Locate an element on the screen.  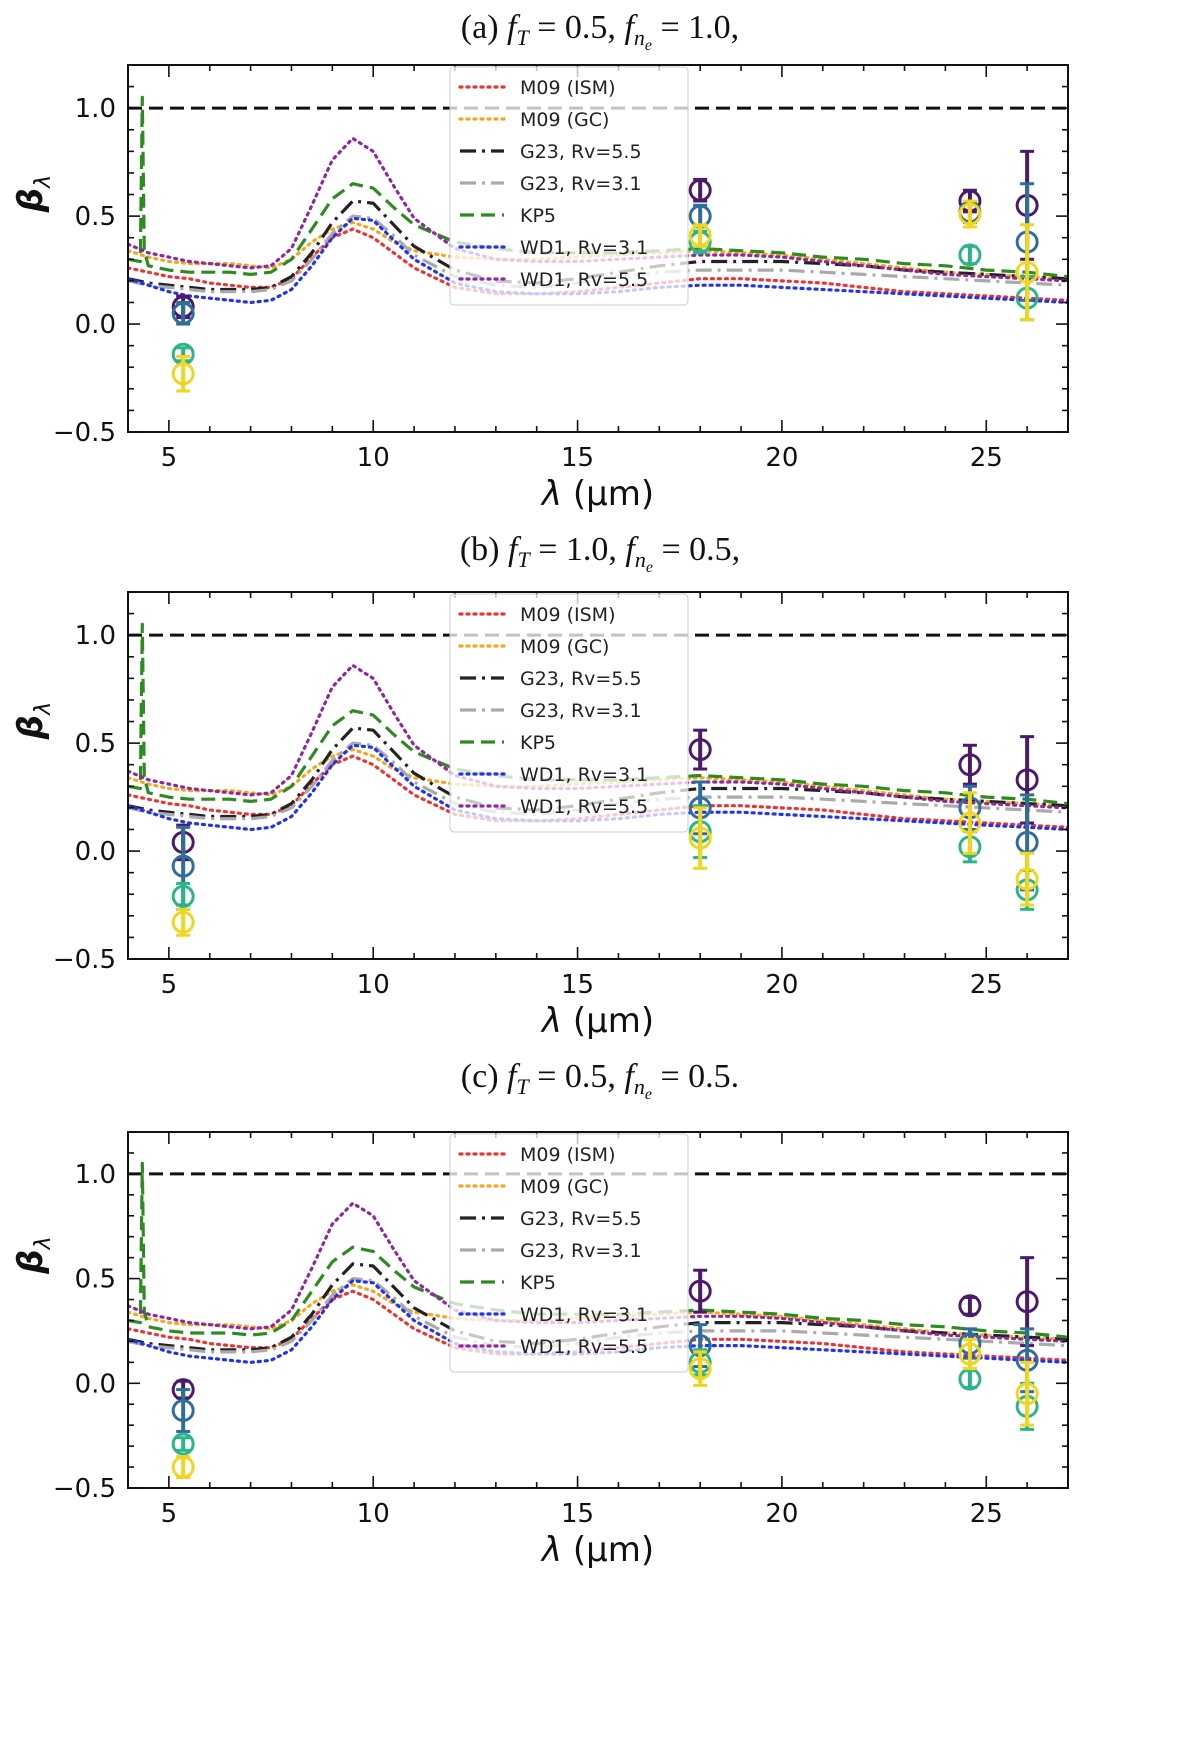
panel-title: (a) fT = 0.5, fne = 1.0, is located at coordinates (600, 31).